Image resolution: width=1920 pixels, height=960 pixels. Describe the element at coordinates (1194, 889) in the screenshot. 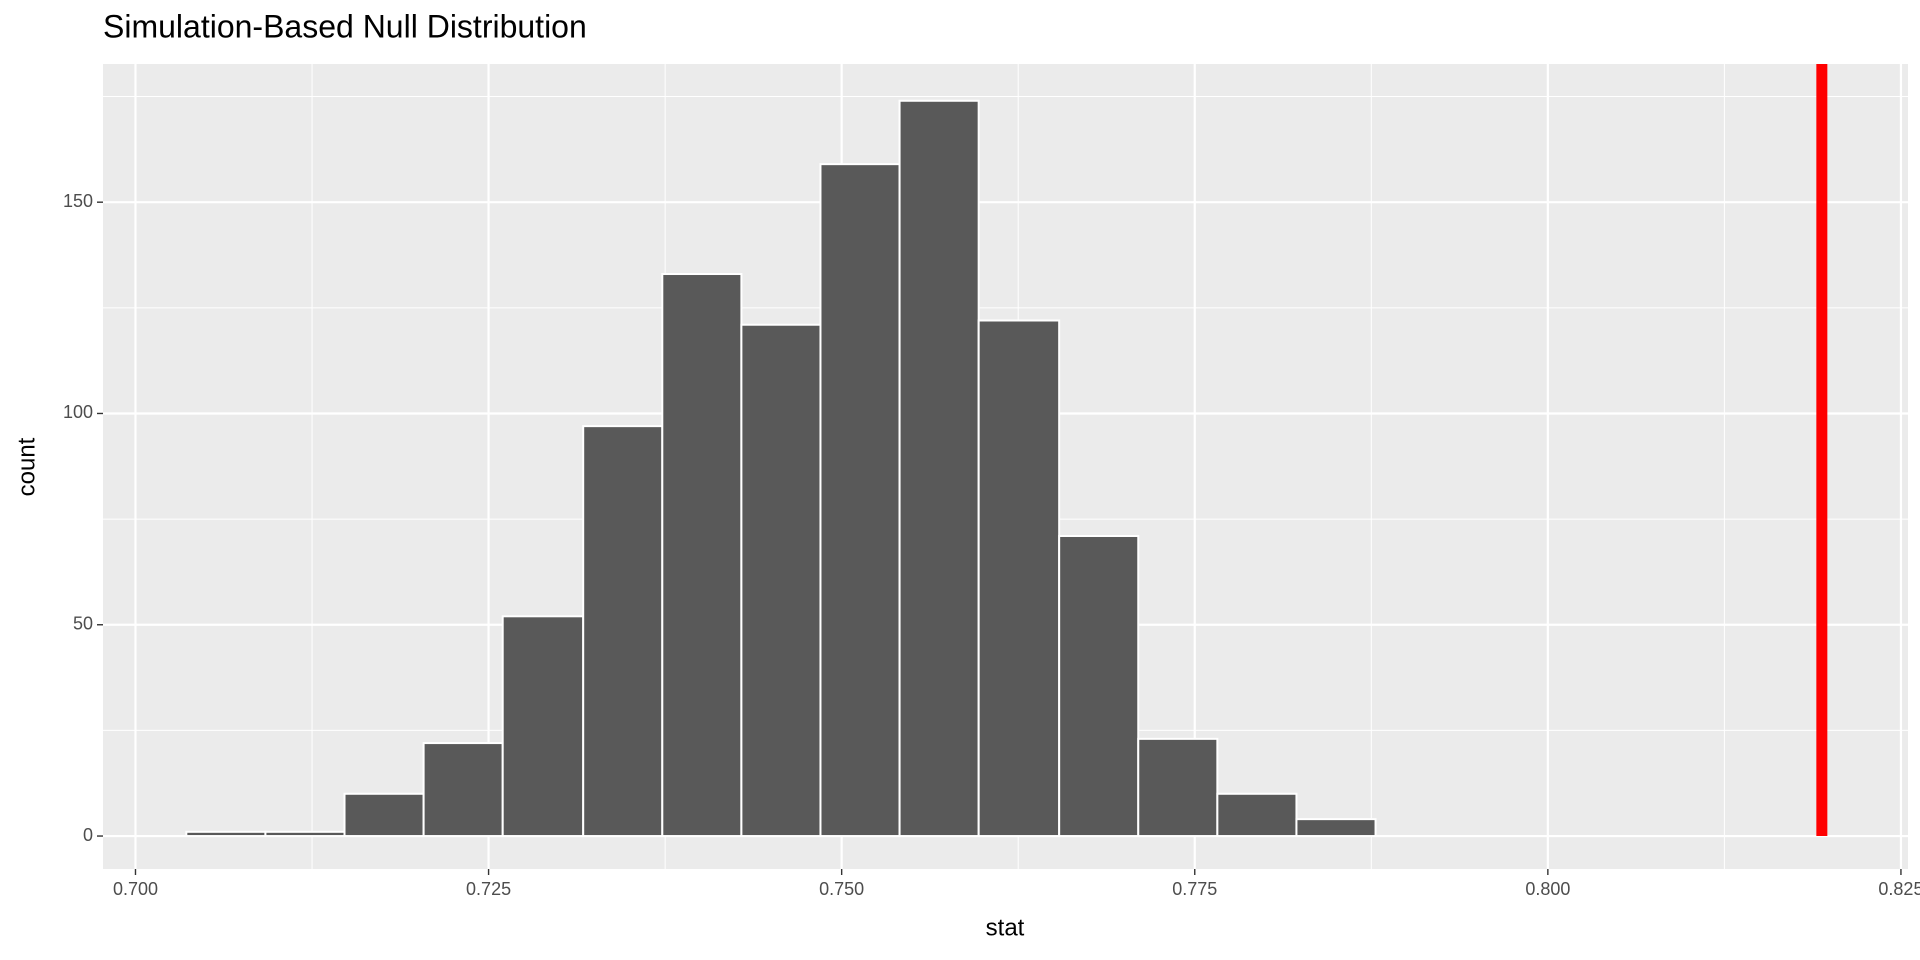

I see `x-tick-label: 0.775` at that location.